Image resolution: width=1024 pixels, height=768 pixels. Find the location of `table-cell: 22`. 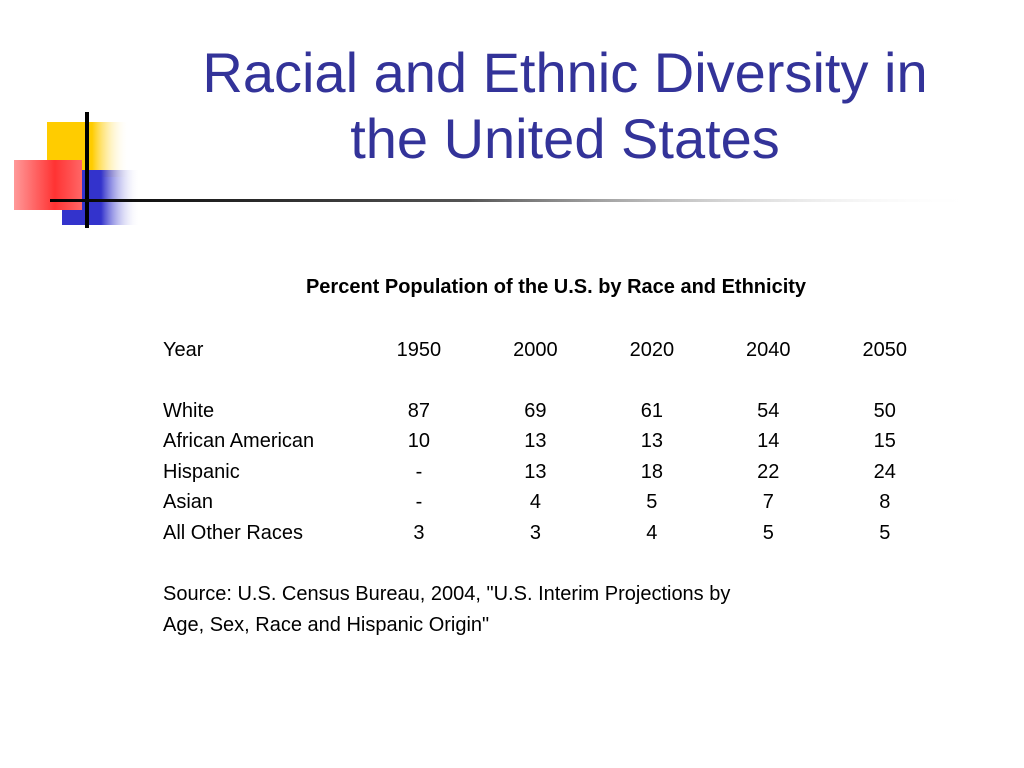

table-cell: 22 is located at coordinates (768, 471).